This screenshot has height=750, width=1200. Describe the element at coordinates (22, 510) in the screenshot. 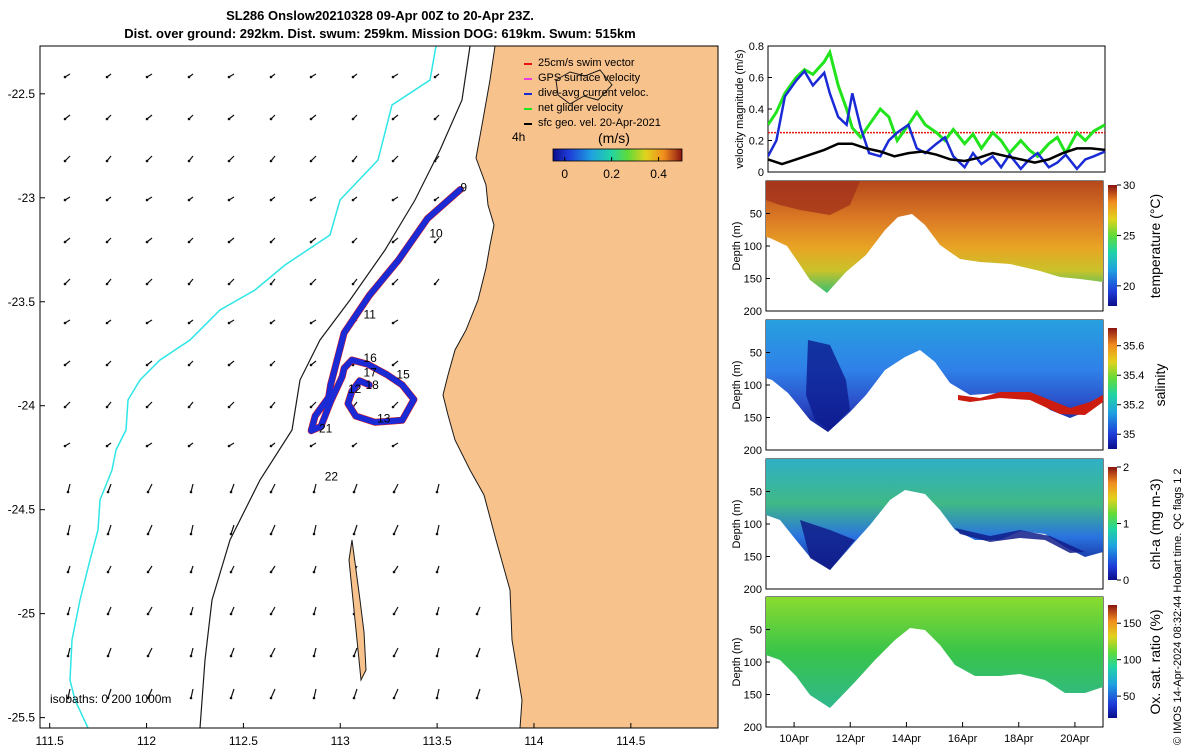

I see `map-y-tick-label: -24.5` at that location.